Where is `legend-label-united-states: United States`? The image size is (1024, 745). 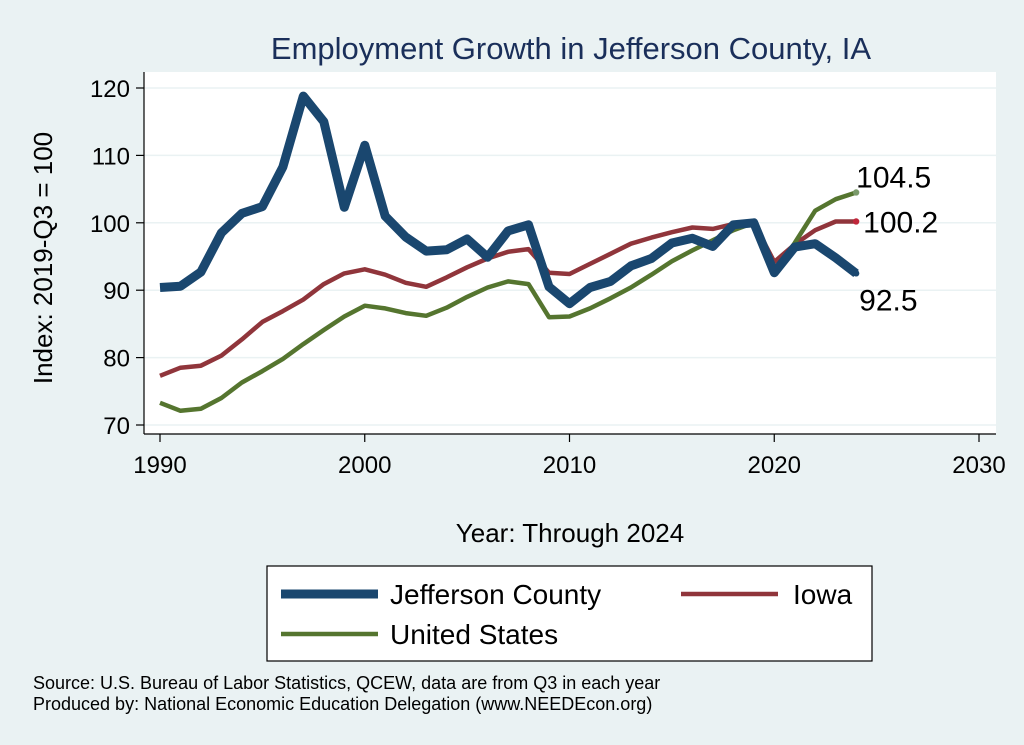 legend-label-united-states: United States is located at coordinates (474, 634).